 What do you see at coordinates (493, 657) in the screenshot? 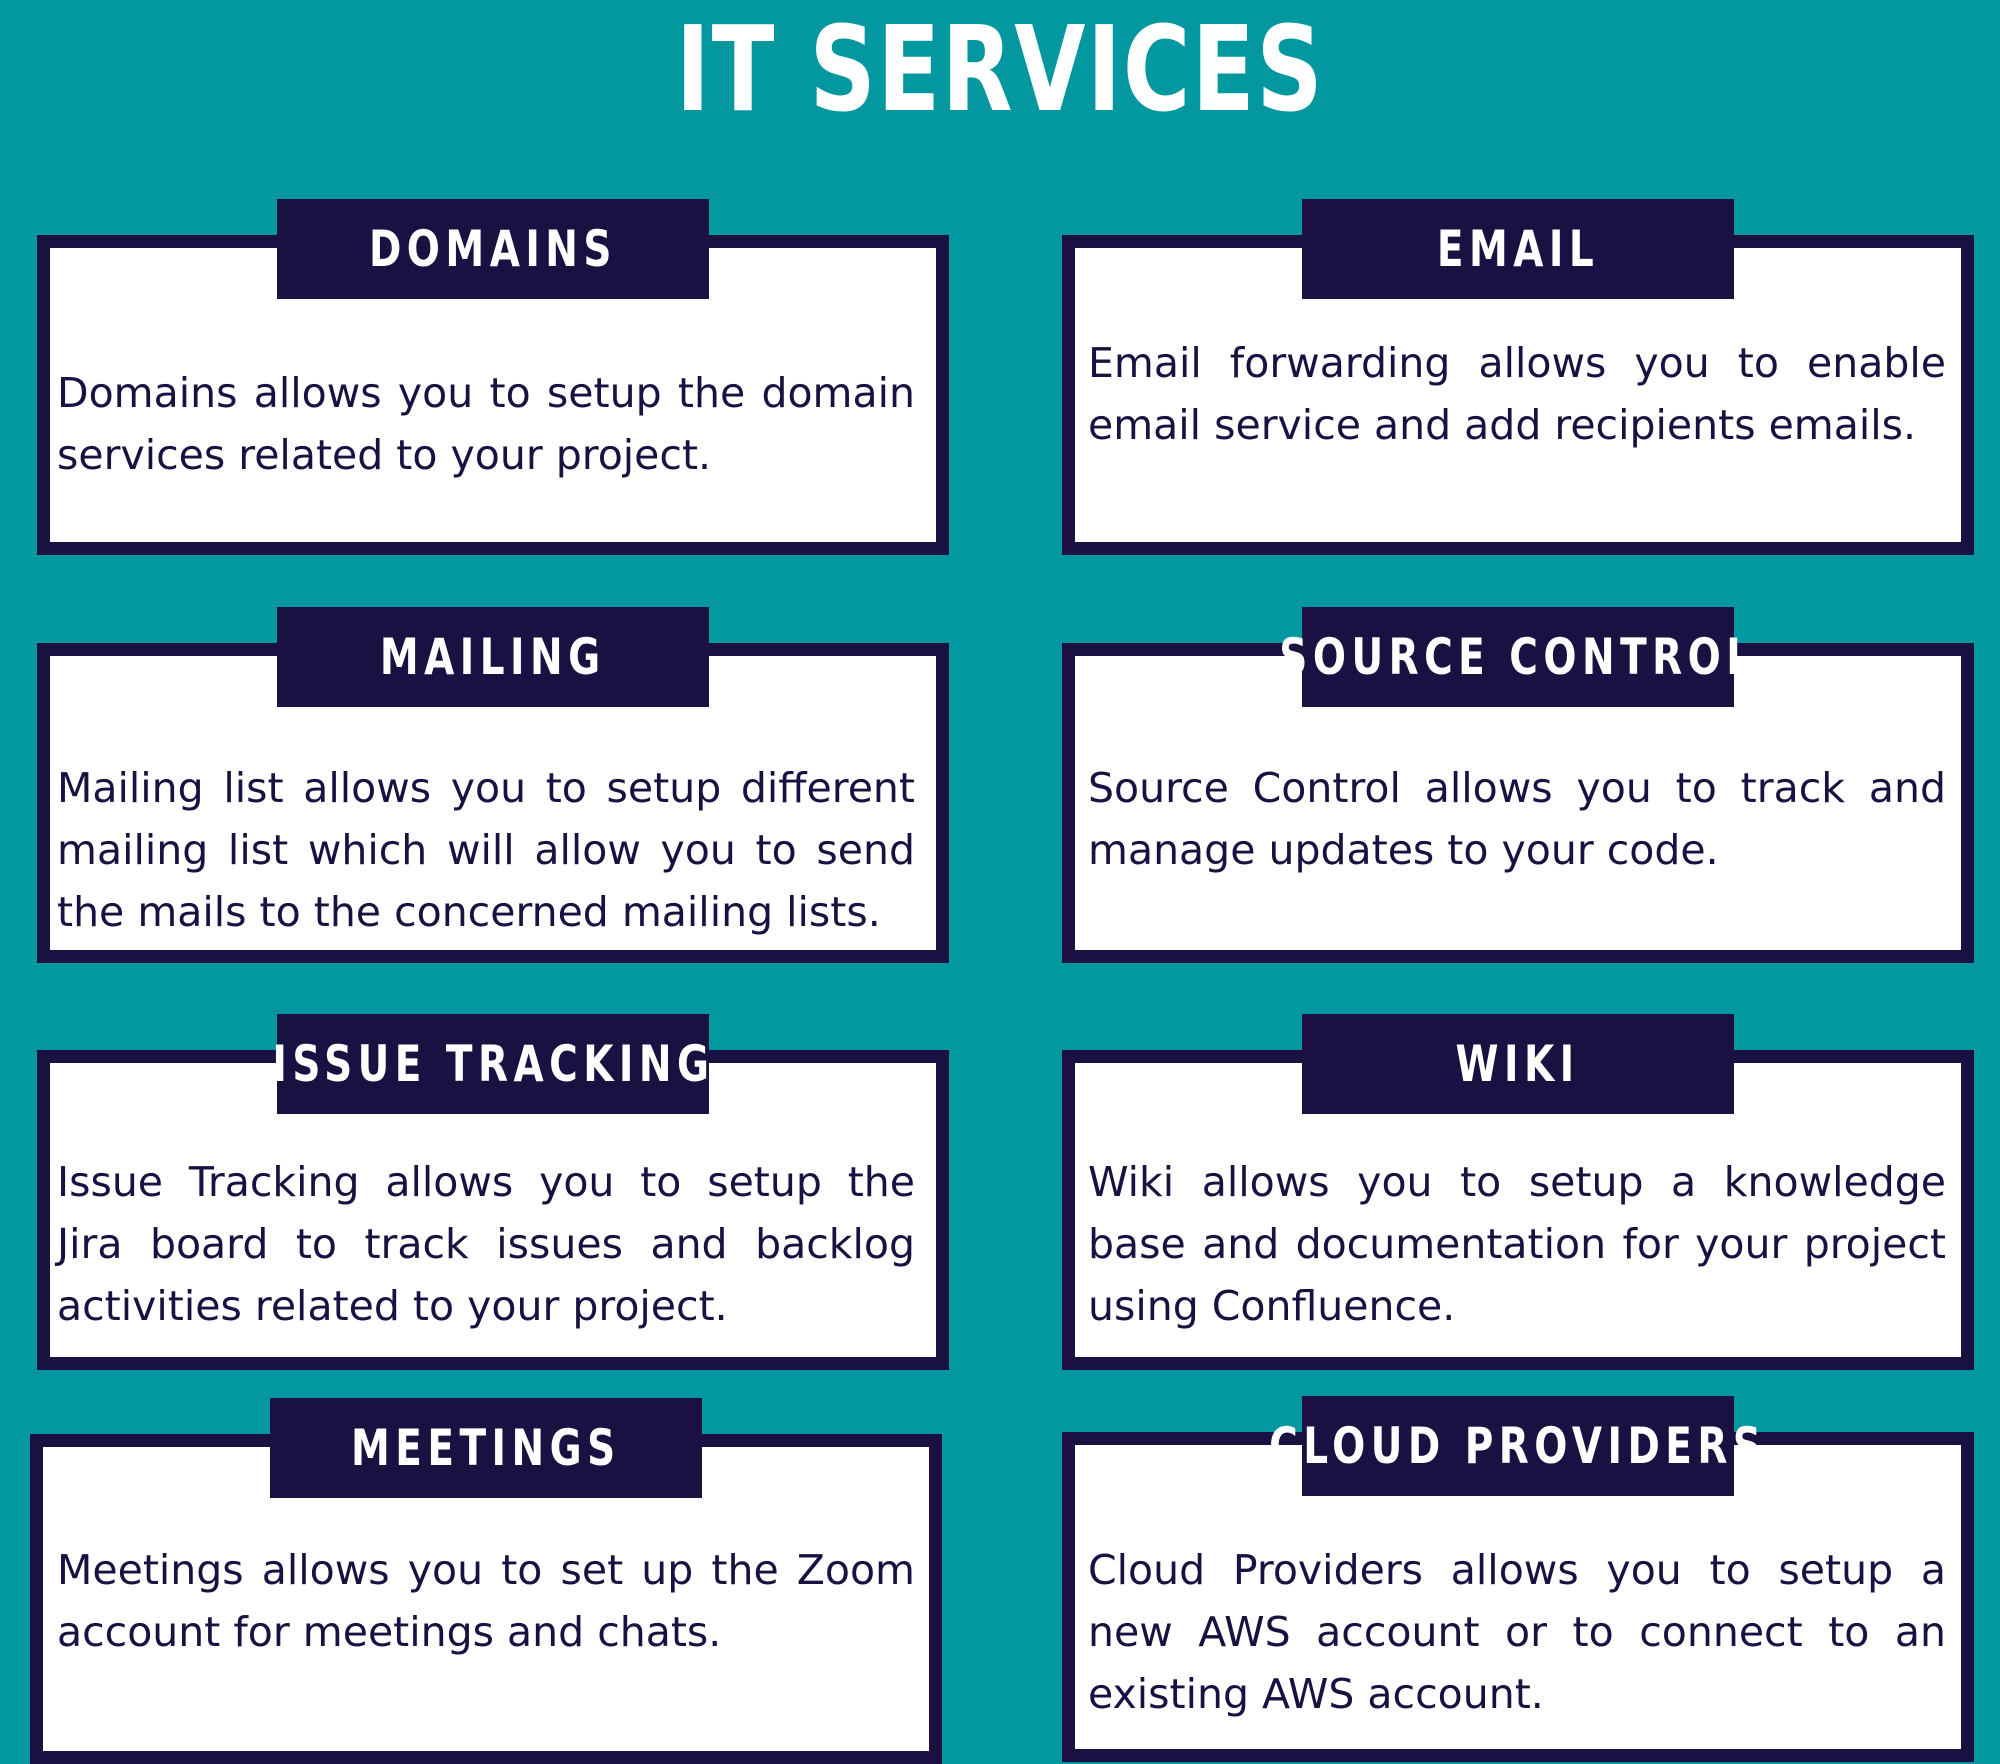
I see `service-label-mailing: MAILING` at bounding box center [493, 657].